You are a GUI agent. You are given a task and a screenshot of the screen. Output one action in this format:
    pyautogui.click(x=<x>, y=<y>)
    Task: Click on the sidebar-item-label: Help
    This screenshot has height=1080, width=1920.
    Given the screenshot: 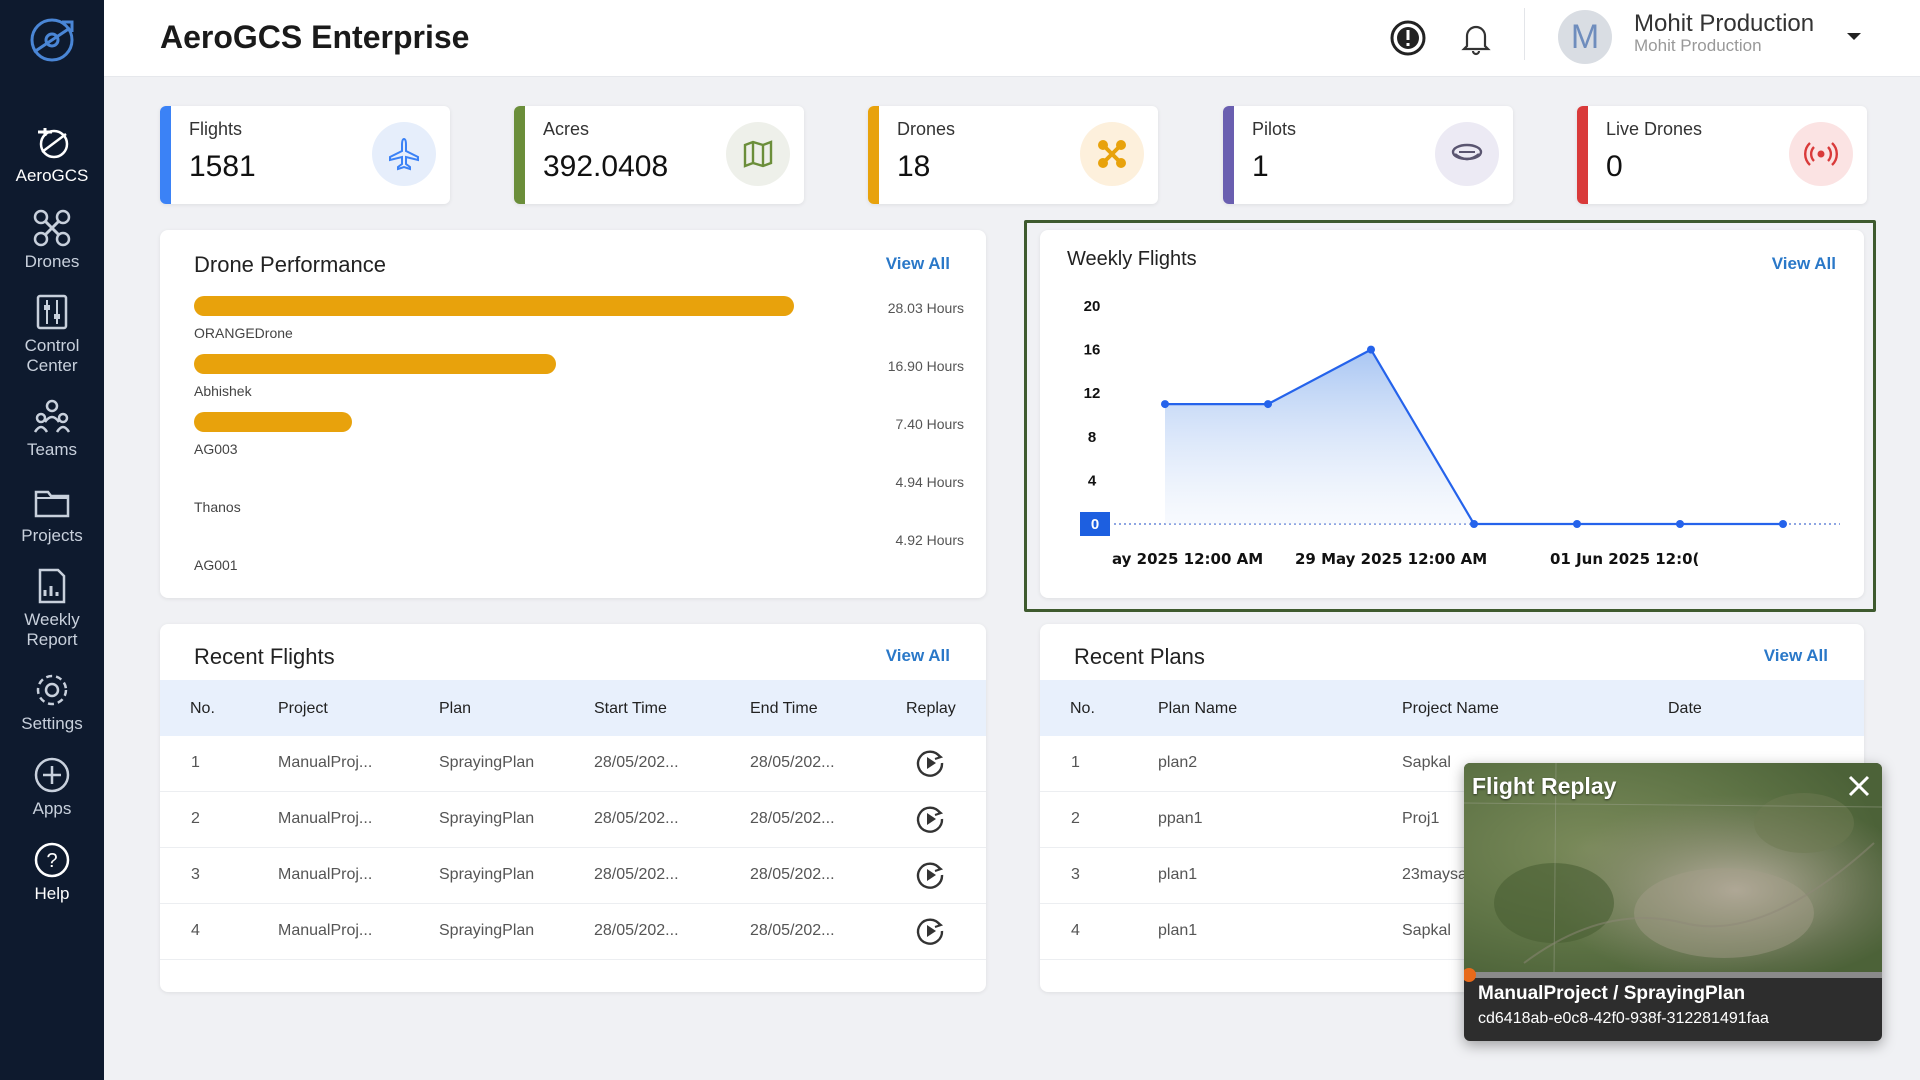 What is the action you would take?
    pyautogui.click(x=52, y=893)
    